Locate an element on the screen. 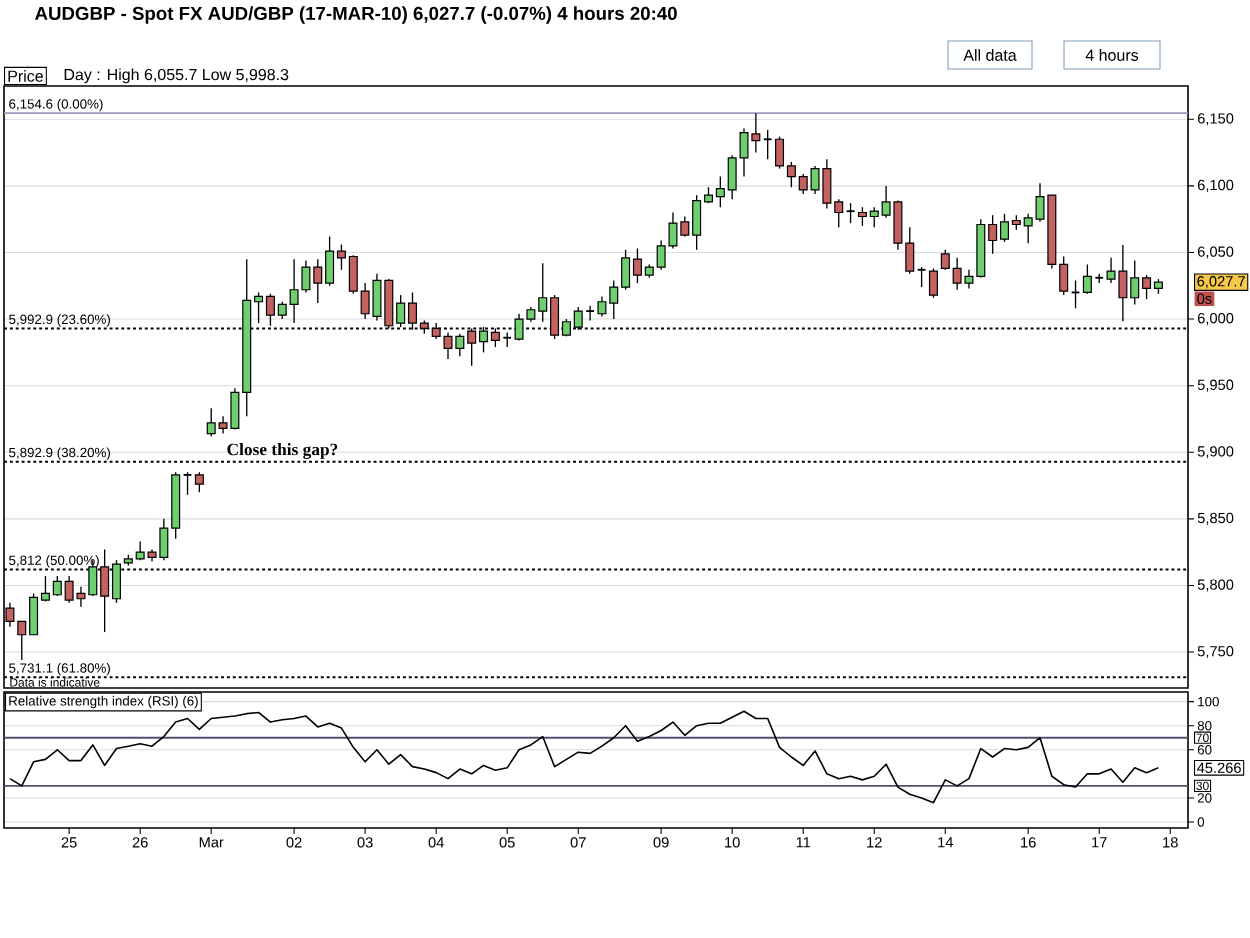  y-axis-title: Price is located at coordinates (25, 76).